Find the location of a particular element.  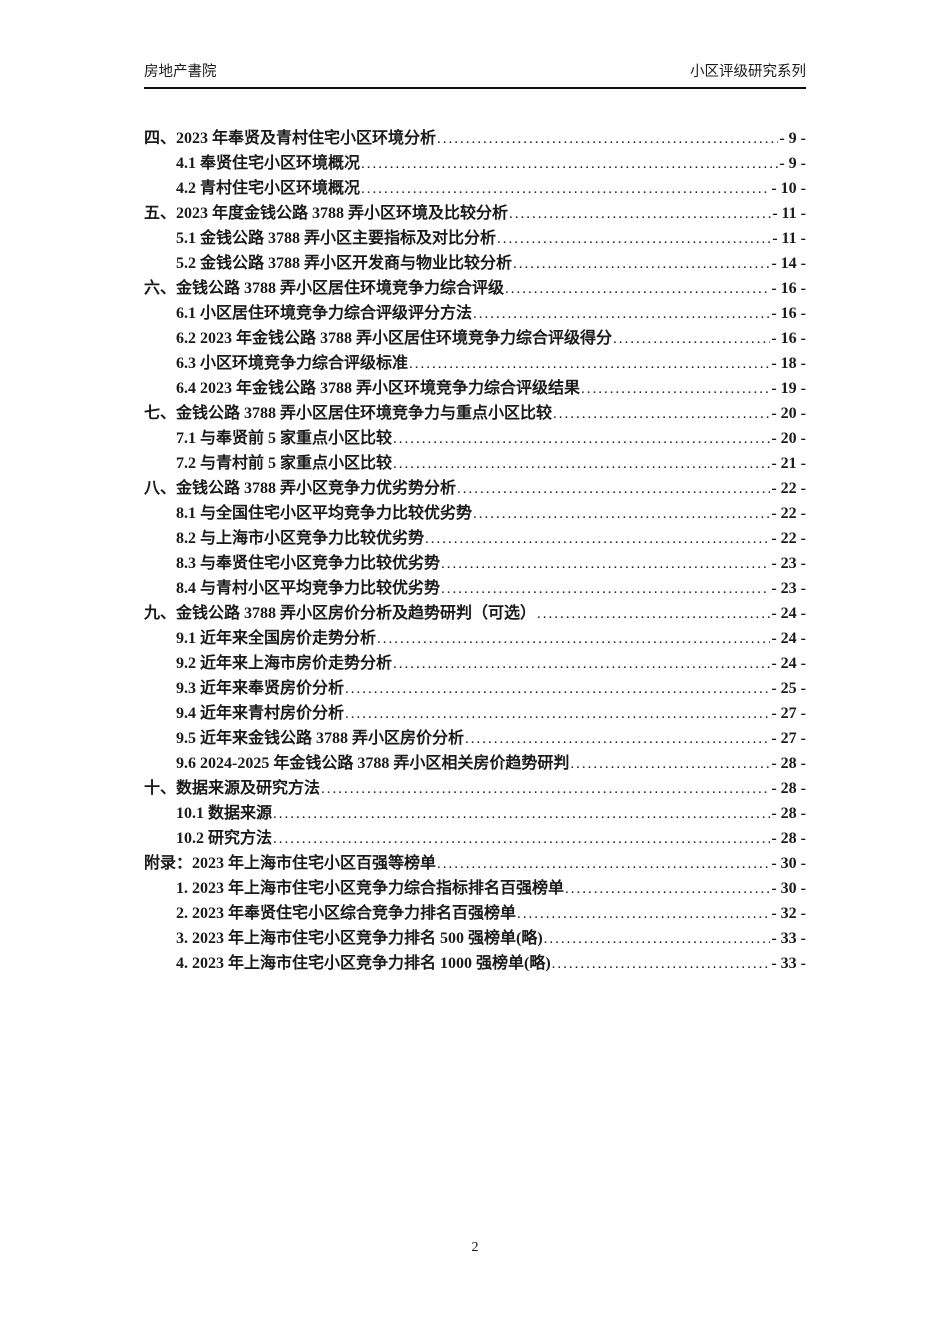

toc-entry: 7.1 与奉贤前 5 家重点小区比较 - 20 - is located at coordinates (475, 438).